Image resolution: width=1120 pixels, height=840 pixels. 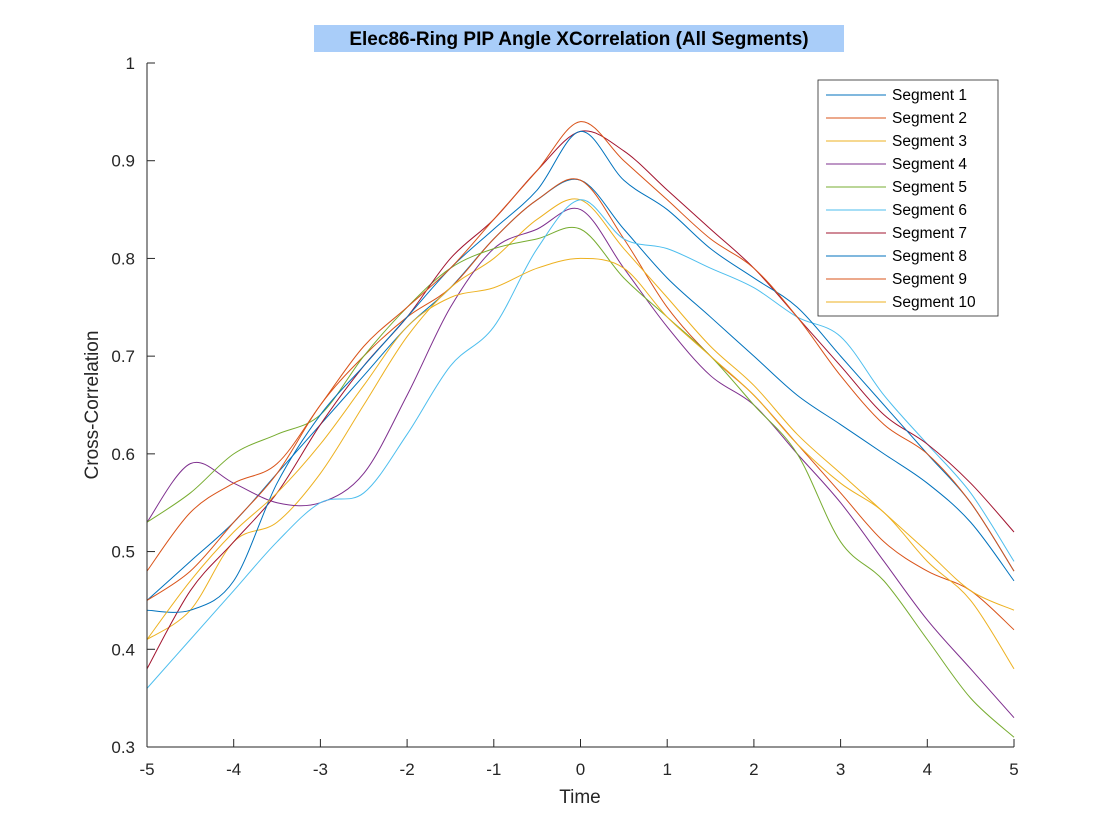 What do you see at coordinates (92, 405) in the screenshot?
I see `y-axis-label: Cross-Correlation` at bounding box center [92, 405].